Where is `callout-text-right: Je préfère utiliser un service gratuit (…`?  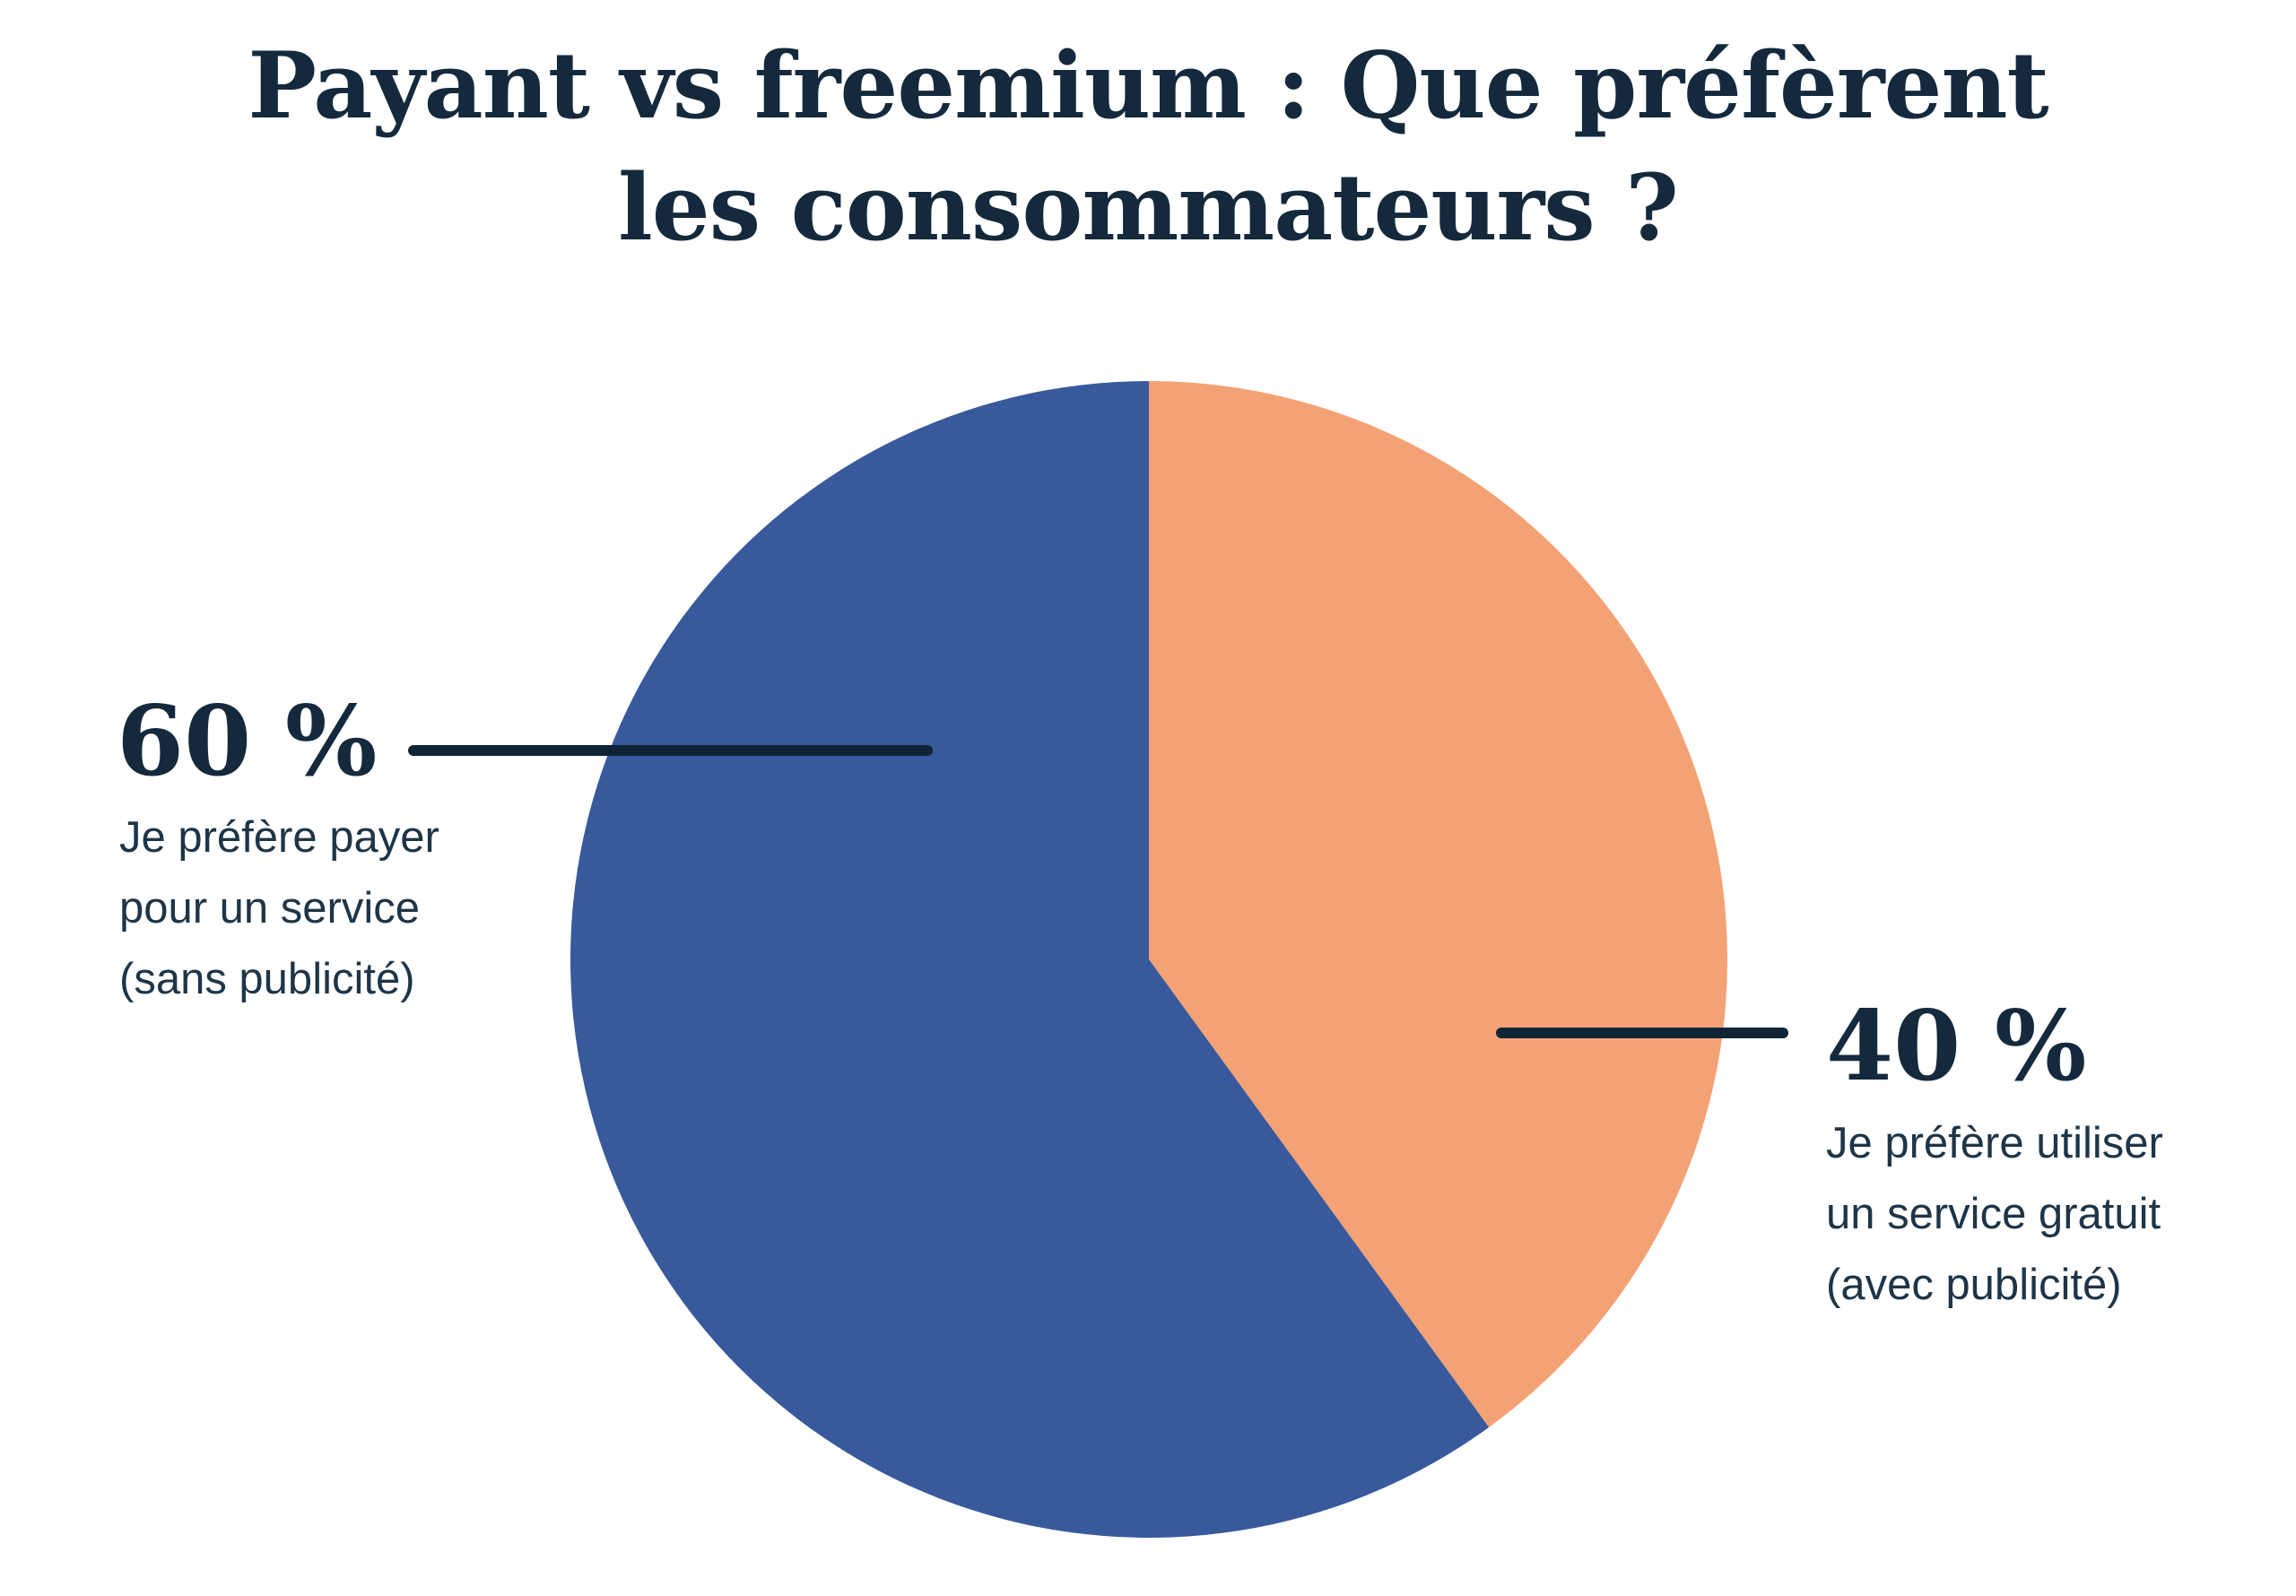
callout-text-right: Je préfère utiliser un service gratuit (… is located at coordinates (1994, 1214).